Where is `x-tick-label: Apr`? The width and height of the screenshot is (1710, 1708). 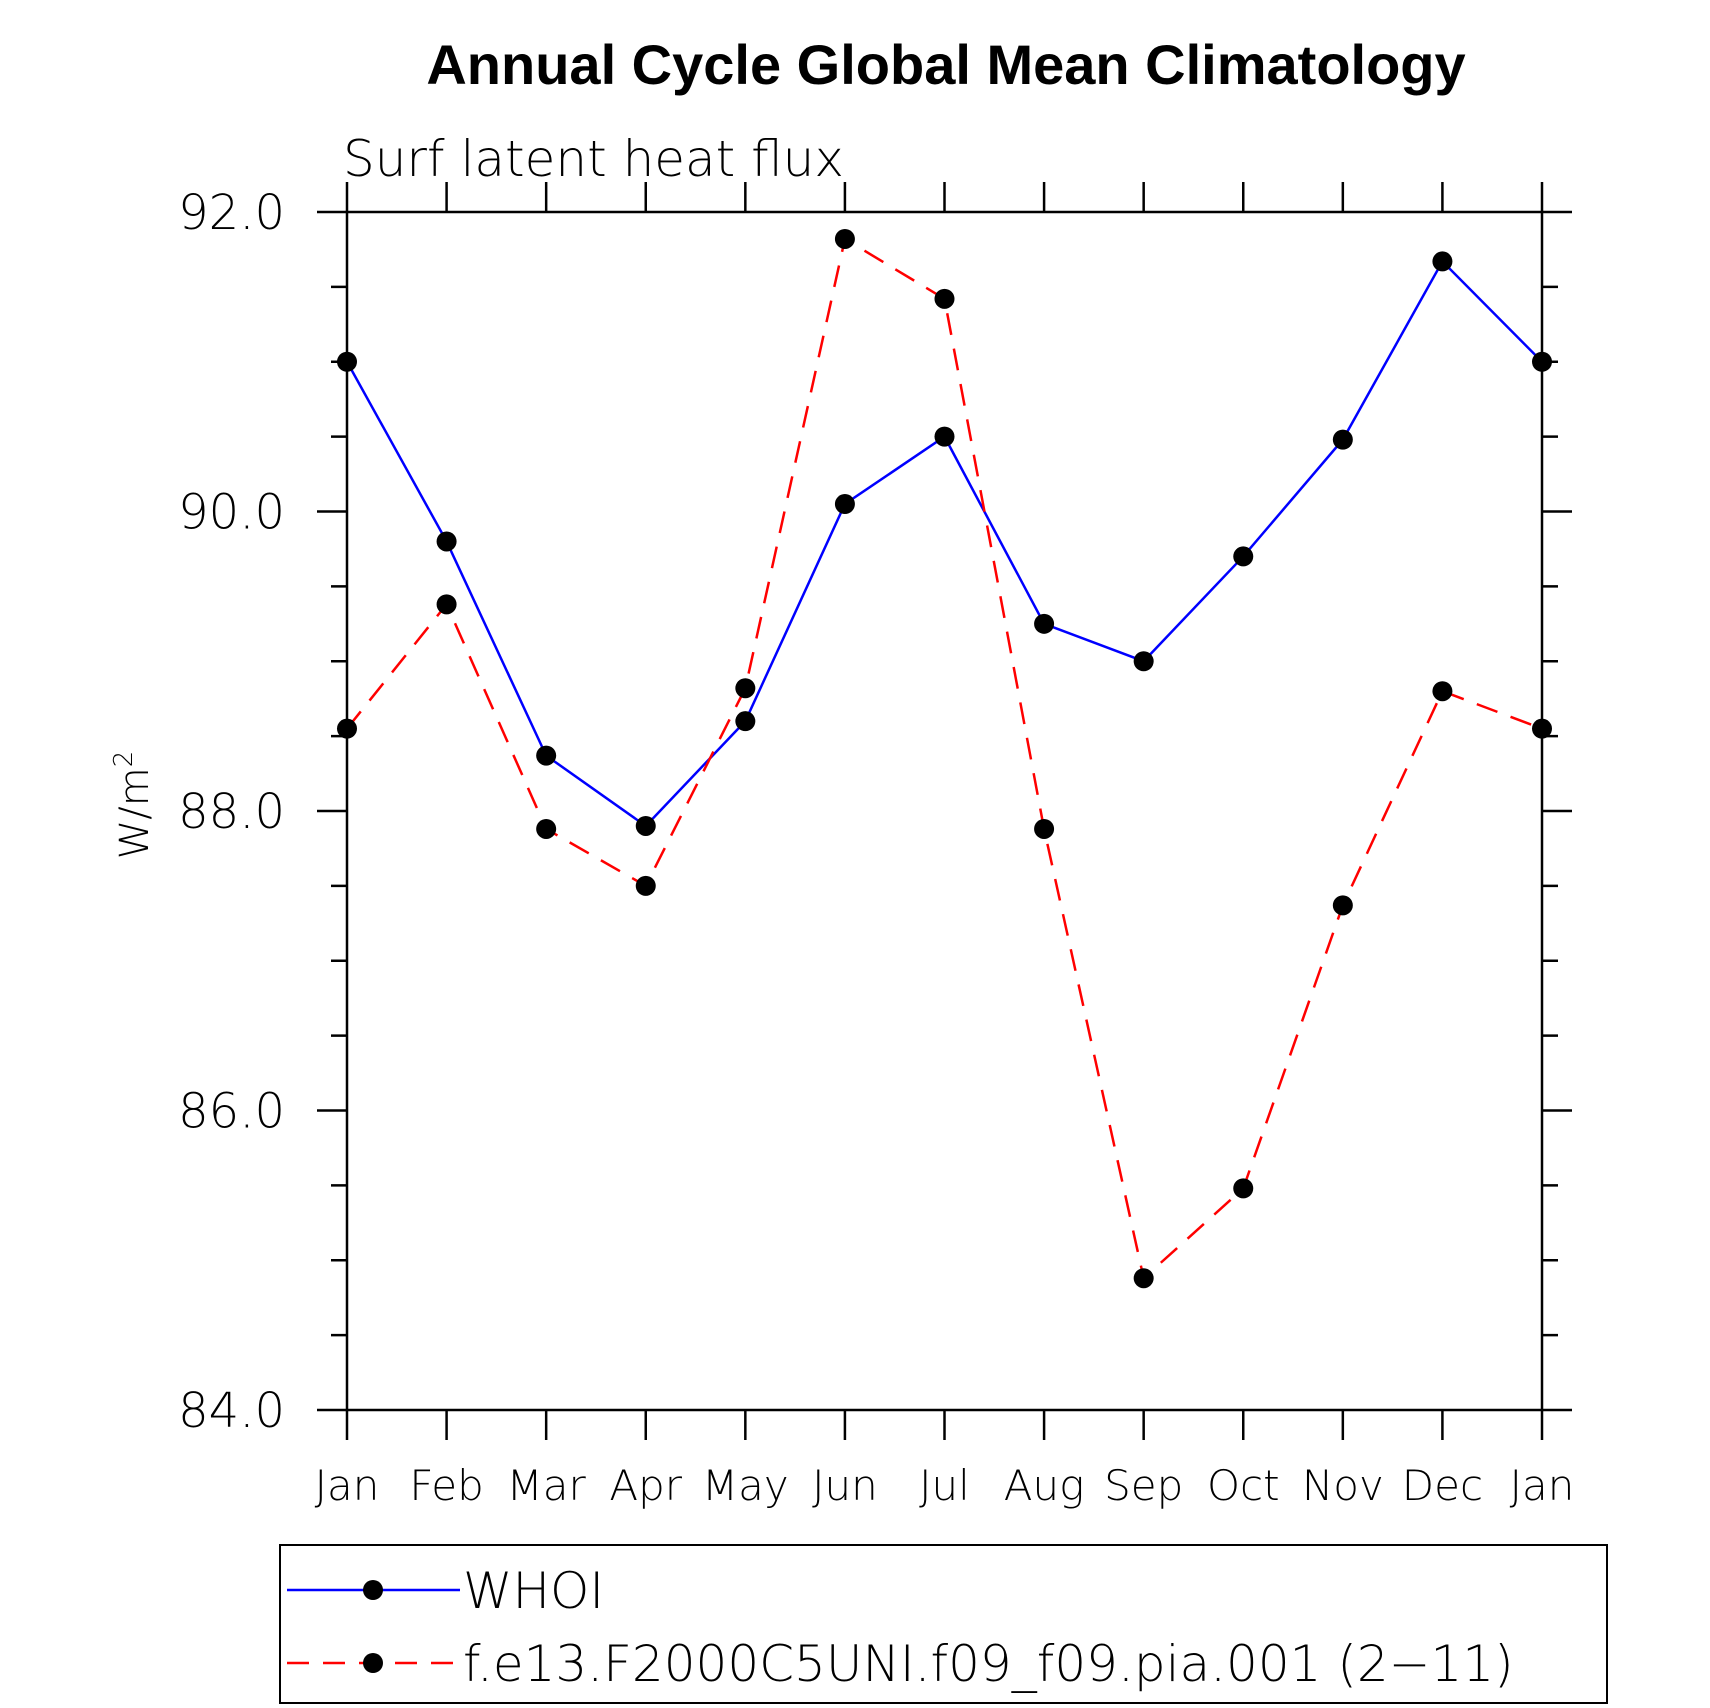
x-tick-label: Apr is located at coordinates (645, 1485).